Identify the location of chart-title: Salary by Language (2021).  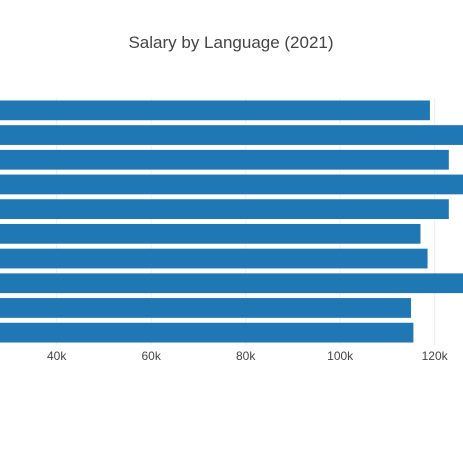
(230, 42).